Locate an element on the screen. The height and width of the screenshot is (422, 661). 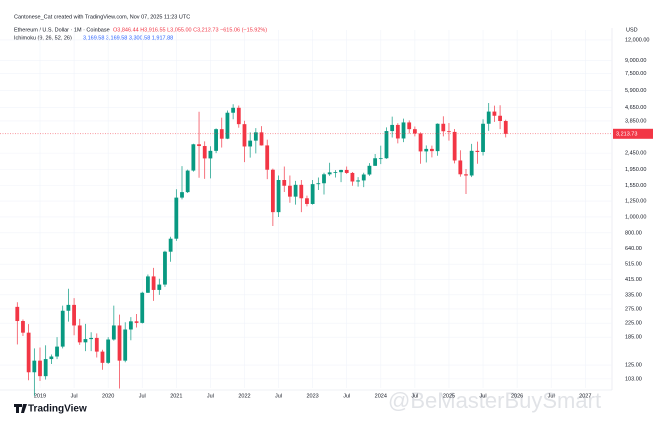
y-tick-label: 275.00 is located at coordinates (633, 309).